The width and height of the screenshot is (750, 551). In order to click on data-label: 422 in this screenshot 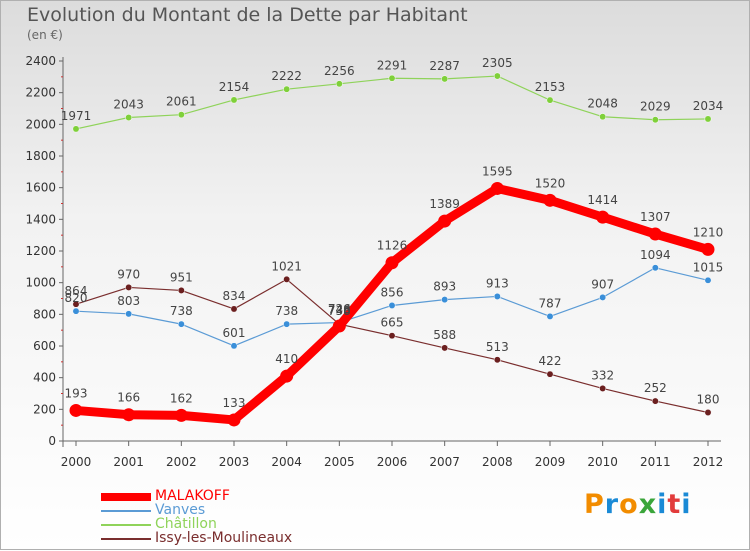, I will do `click(550, 361)`.